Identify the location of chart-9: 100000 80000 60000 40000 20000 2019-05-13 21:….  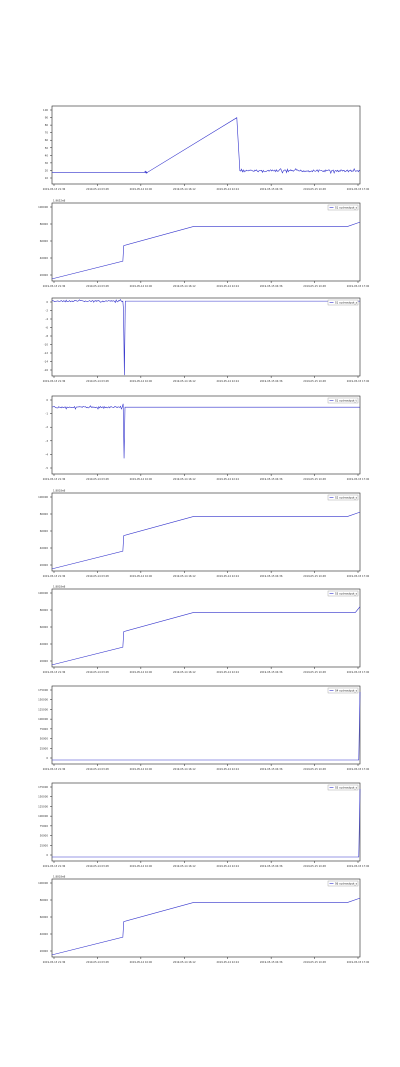
(204, 920).